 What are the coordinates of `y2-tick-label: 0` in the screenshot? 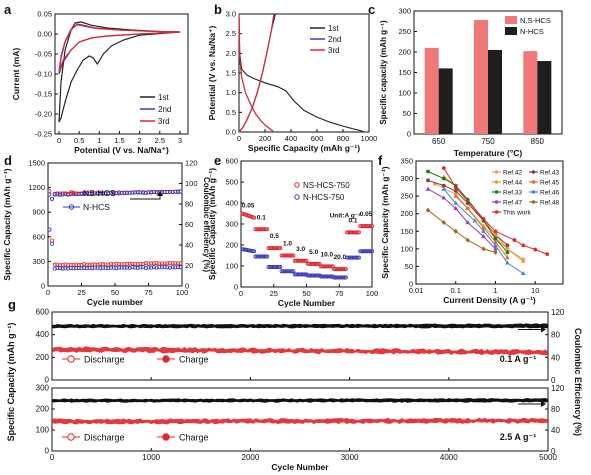 It's located at (553, 380).